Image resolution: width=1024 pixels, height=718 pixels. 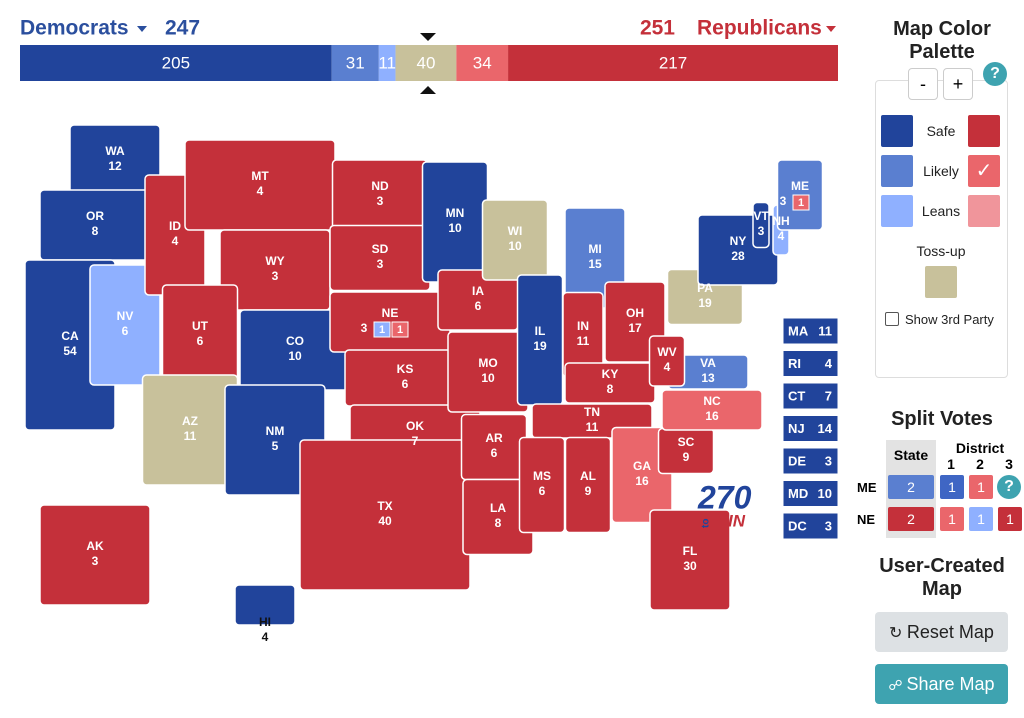 What do you see at coordinates (825, 428) in the screenshot?
I see `small-state-ev: 14` at bounding box center [825, 428].